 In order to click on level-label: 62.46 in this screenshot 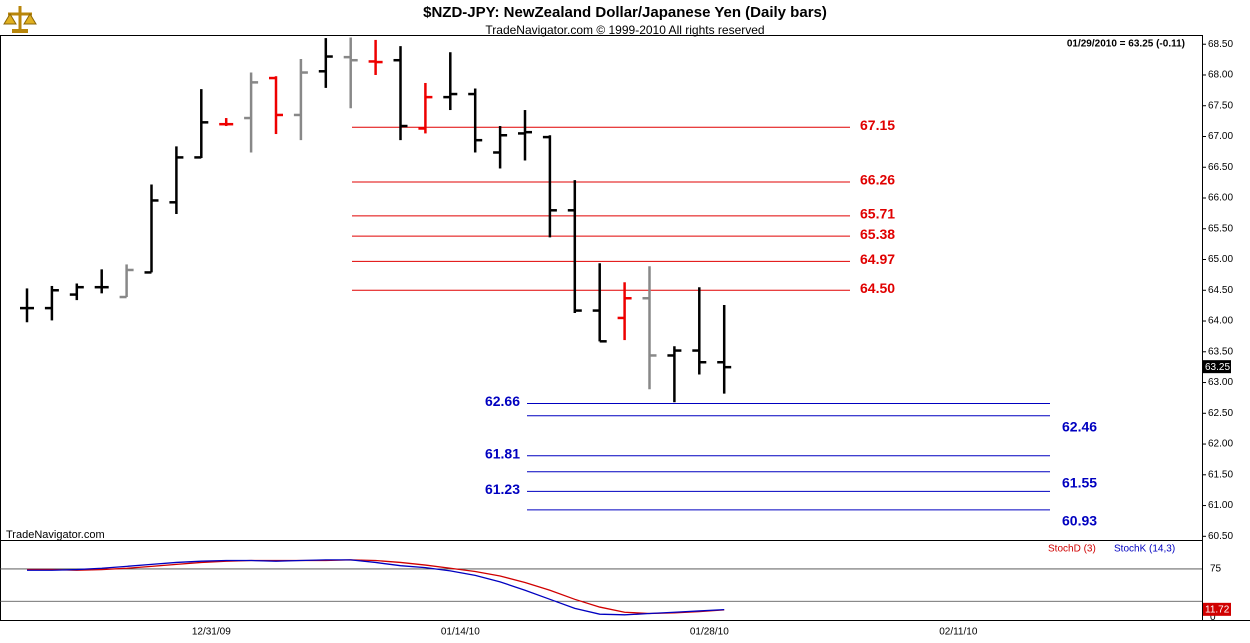, I will do `click(1079, 426)`.